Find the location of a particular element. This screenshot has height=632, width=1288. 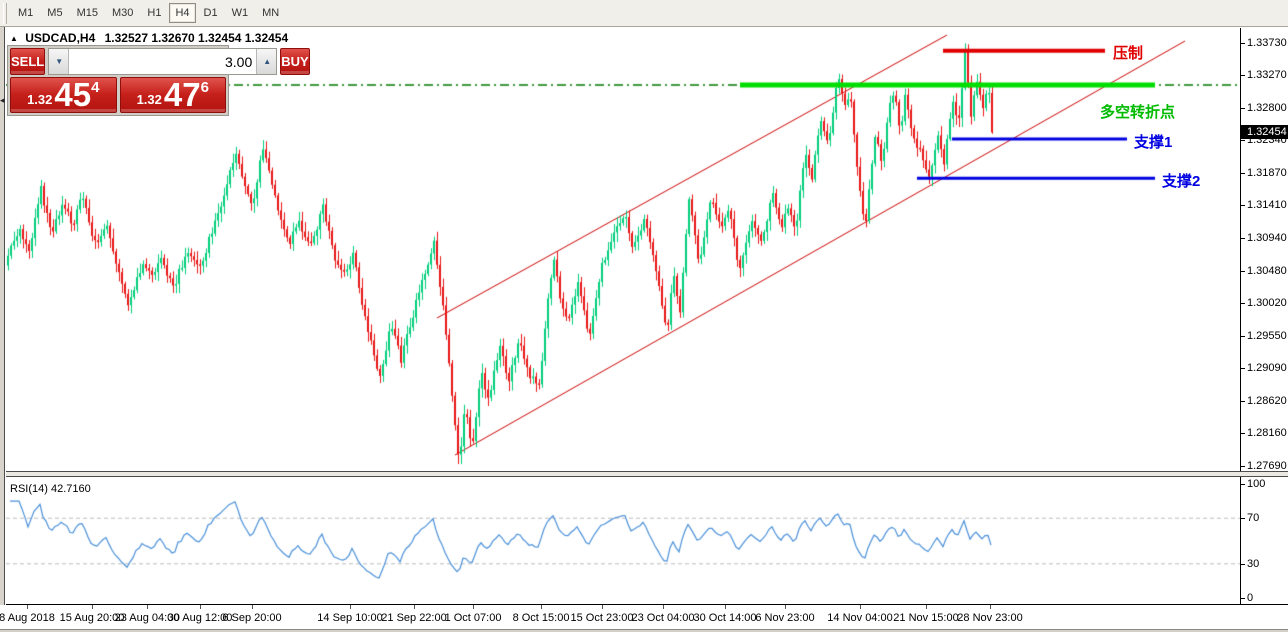

time-axis is located at coordinates (644, 617).